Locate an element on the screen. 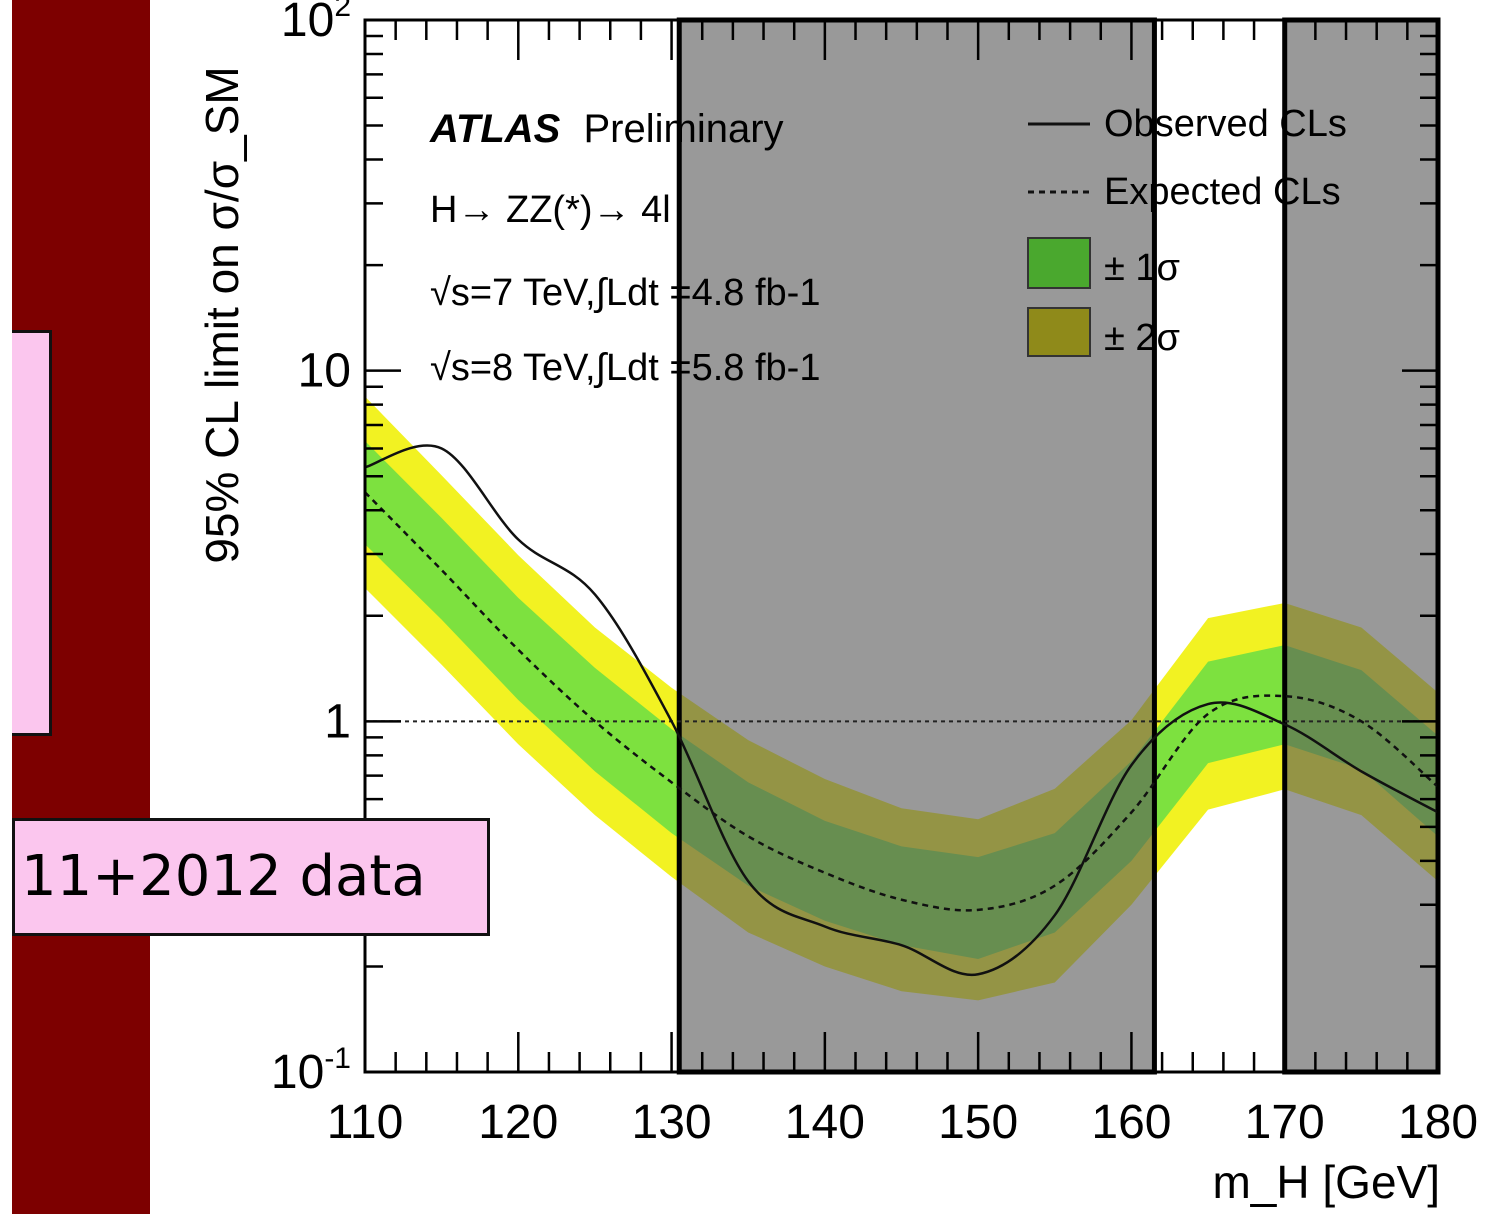  legend-two-sigma-label: ± 2σ is located at coordinates (1142, 338).